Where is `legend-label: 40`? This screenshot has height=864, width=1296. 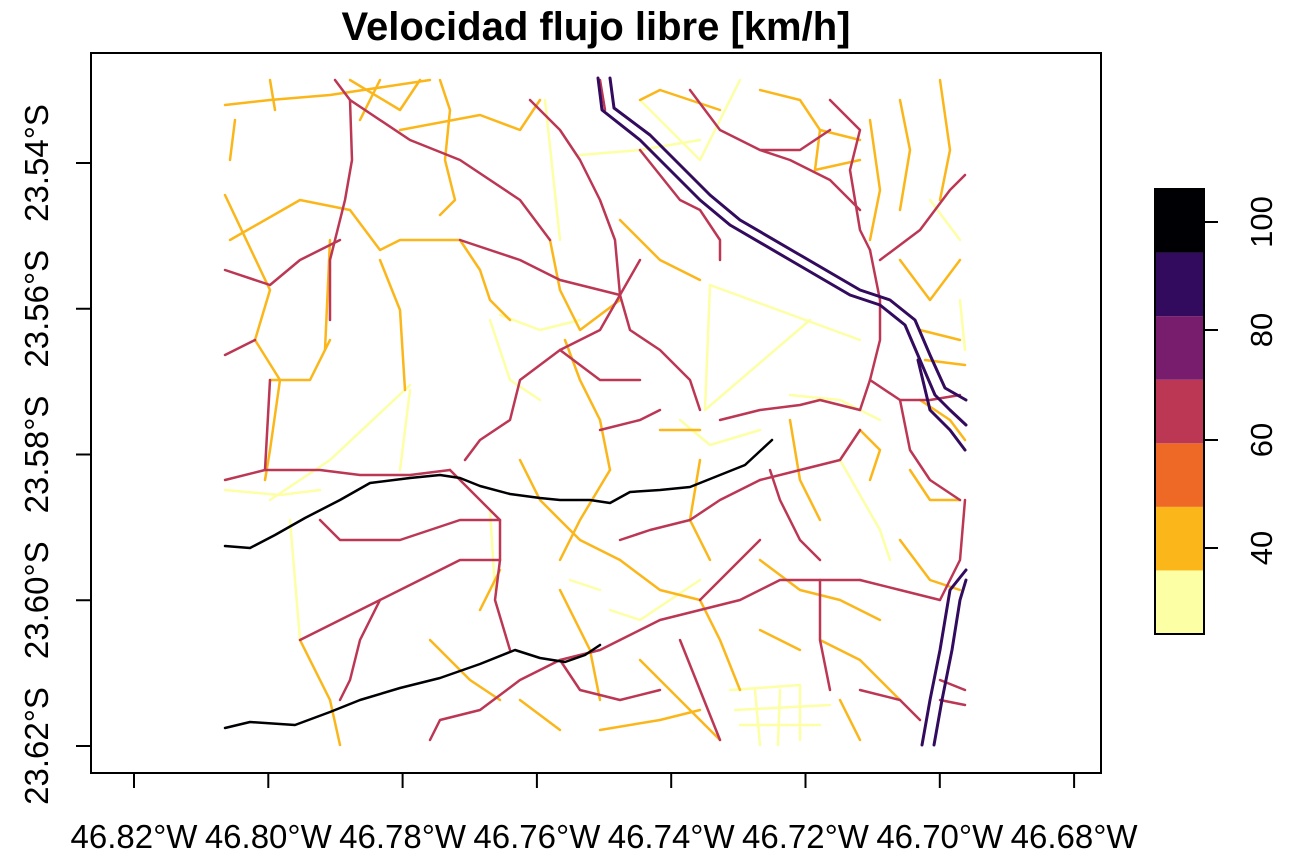
legend-label: 40 is located at coordinates (1261, 548).